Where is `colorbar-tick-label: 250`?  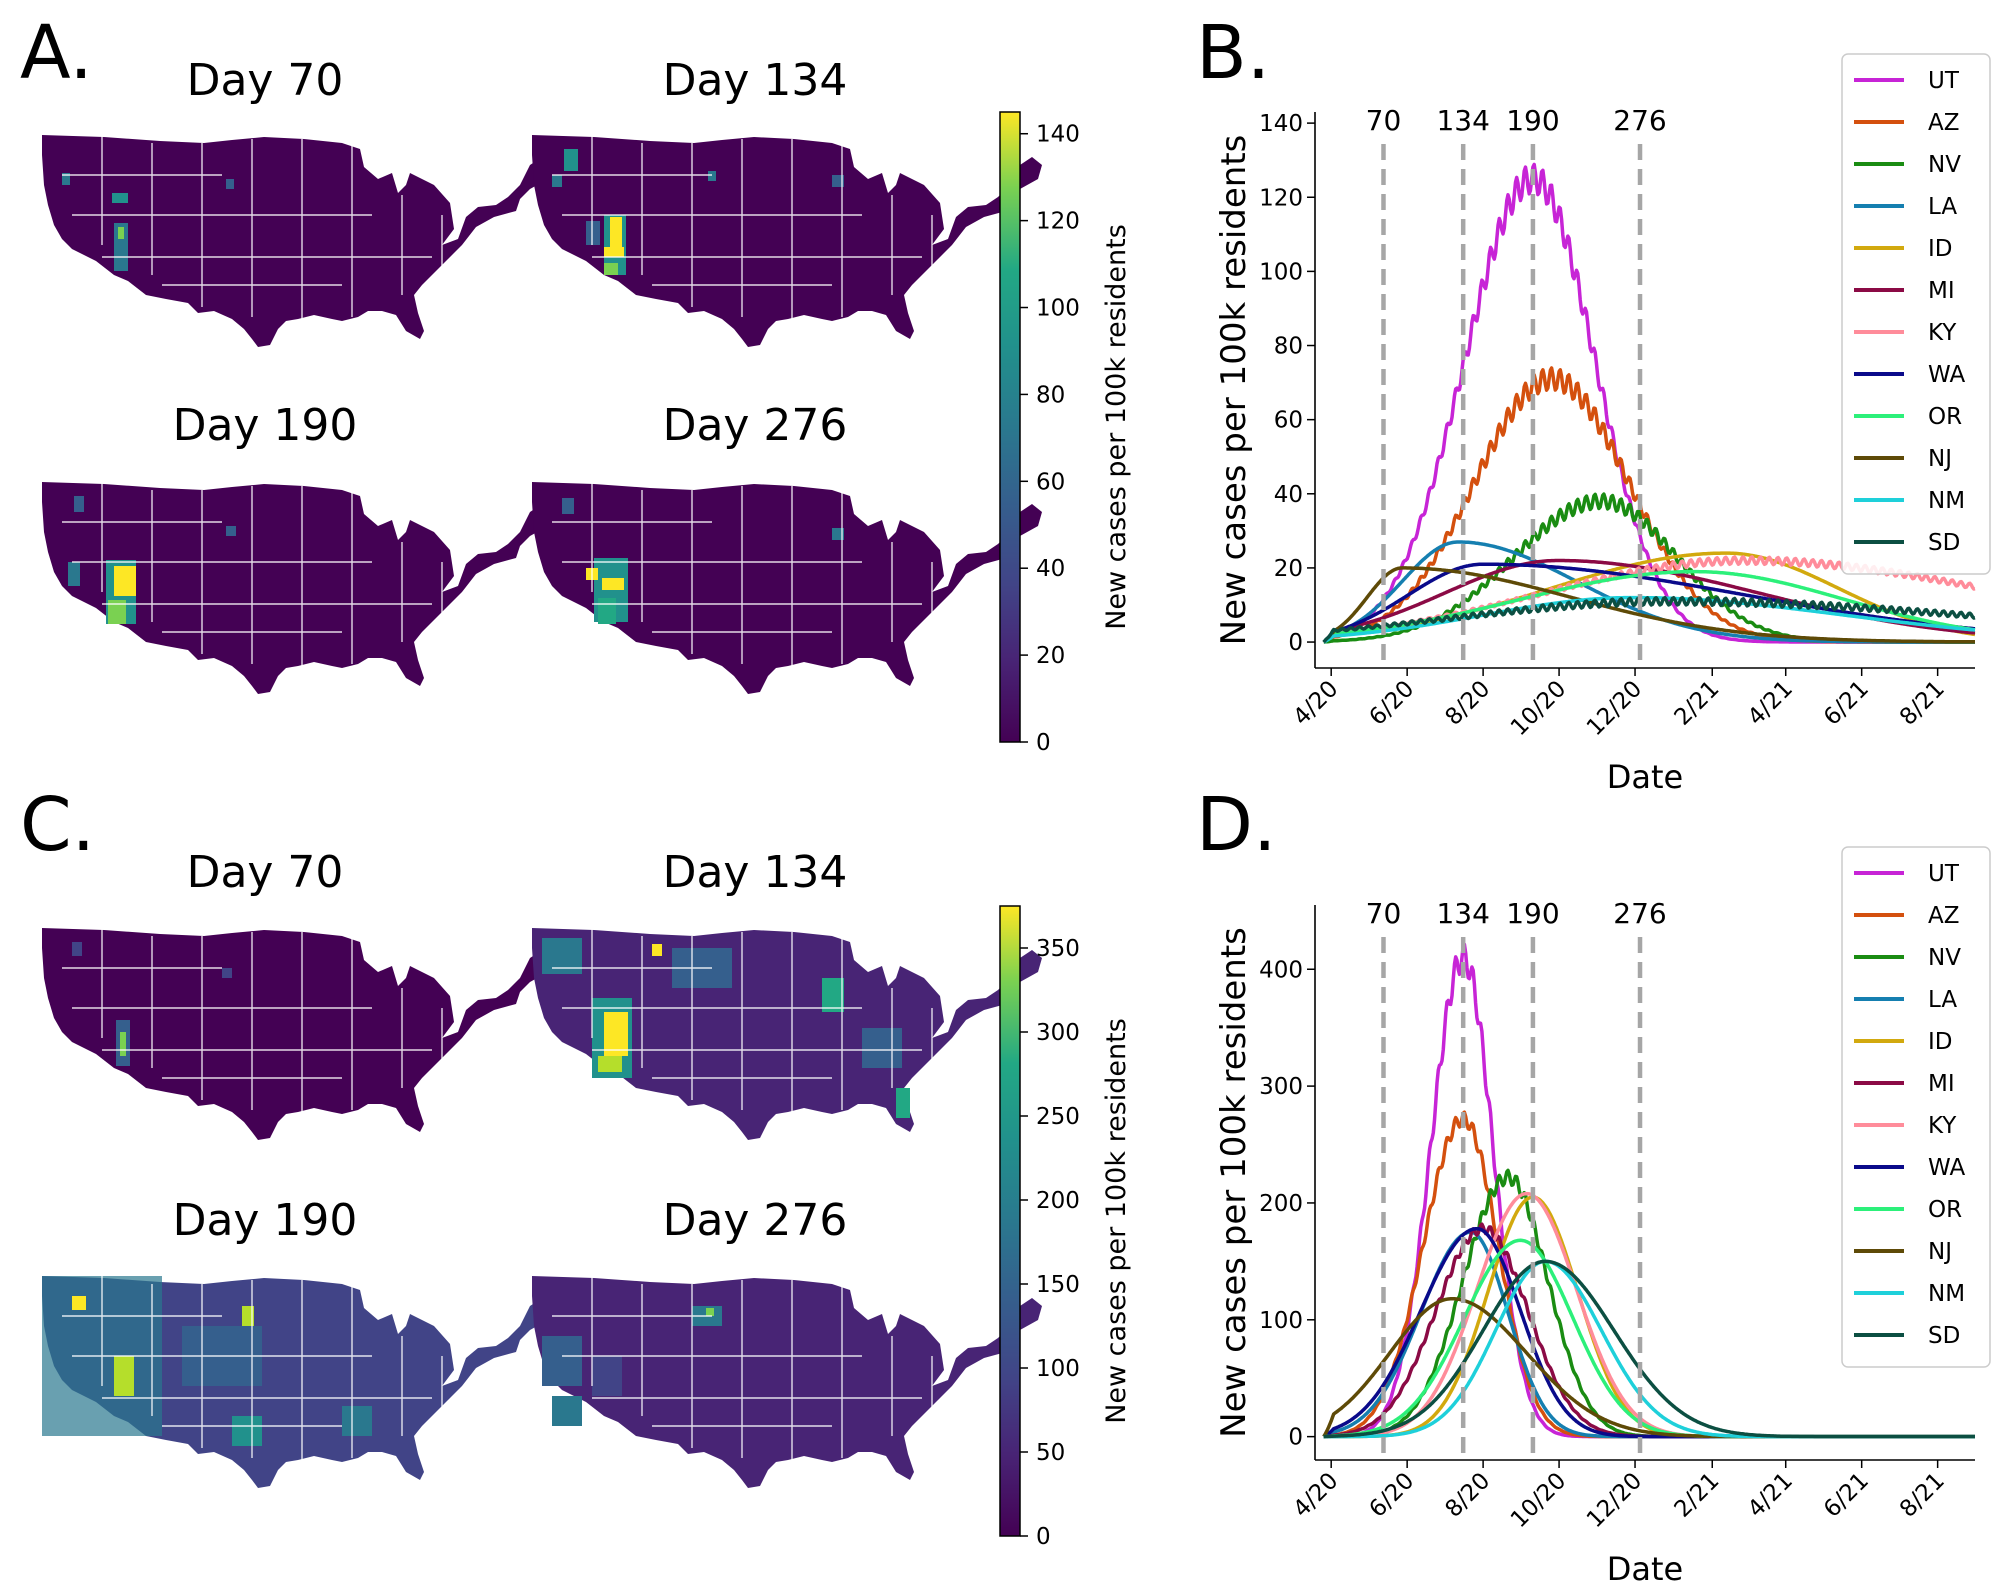
colorbar-tick-label: 250 is located at coordinates (1058, 1117).